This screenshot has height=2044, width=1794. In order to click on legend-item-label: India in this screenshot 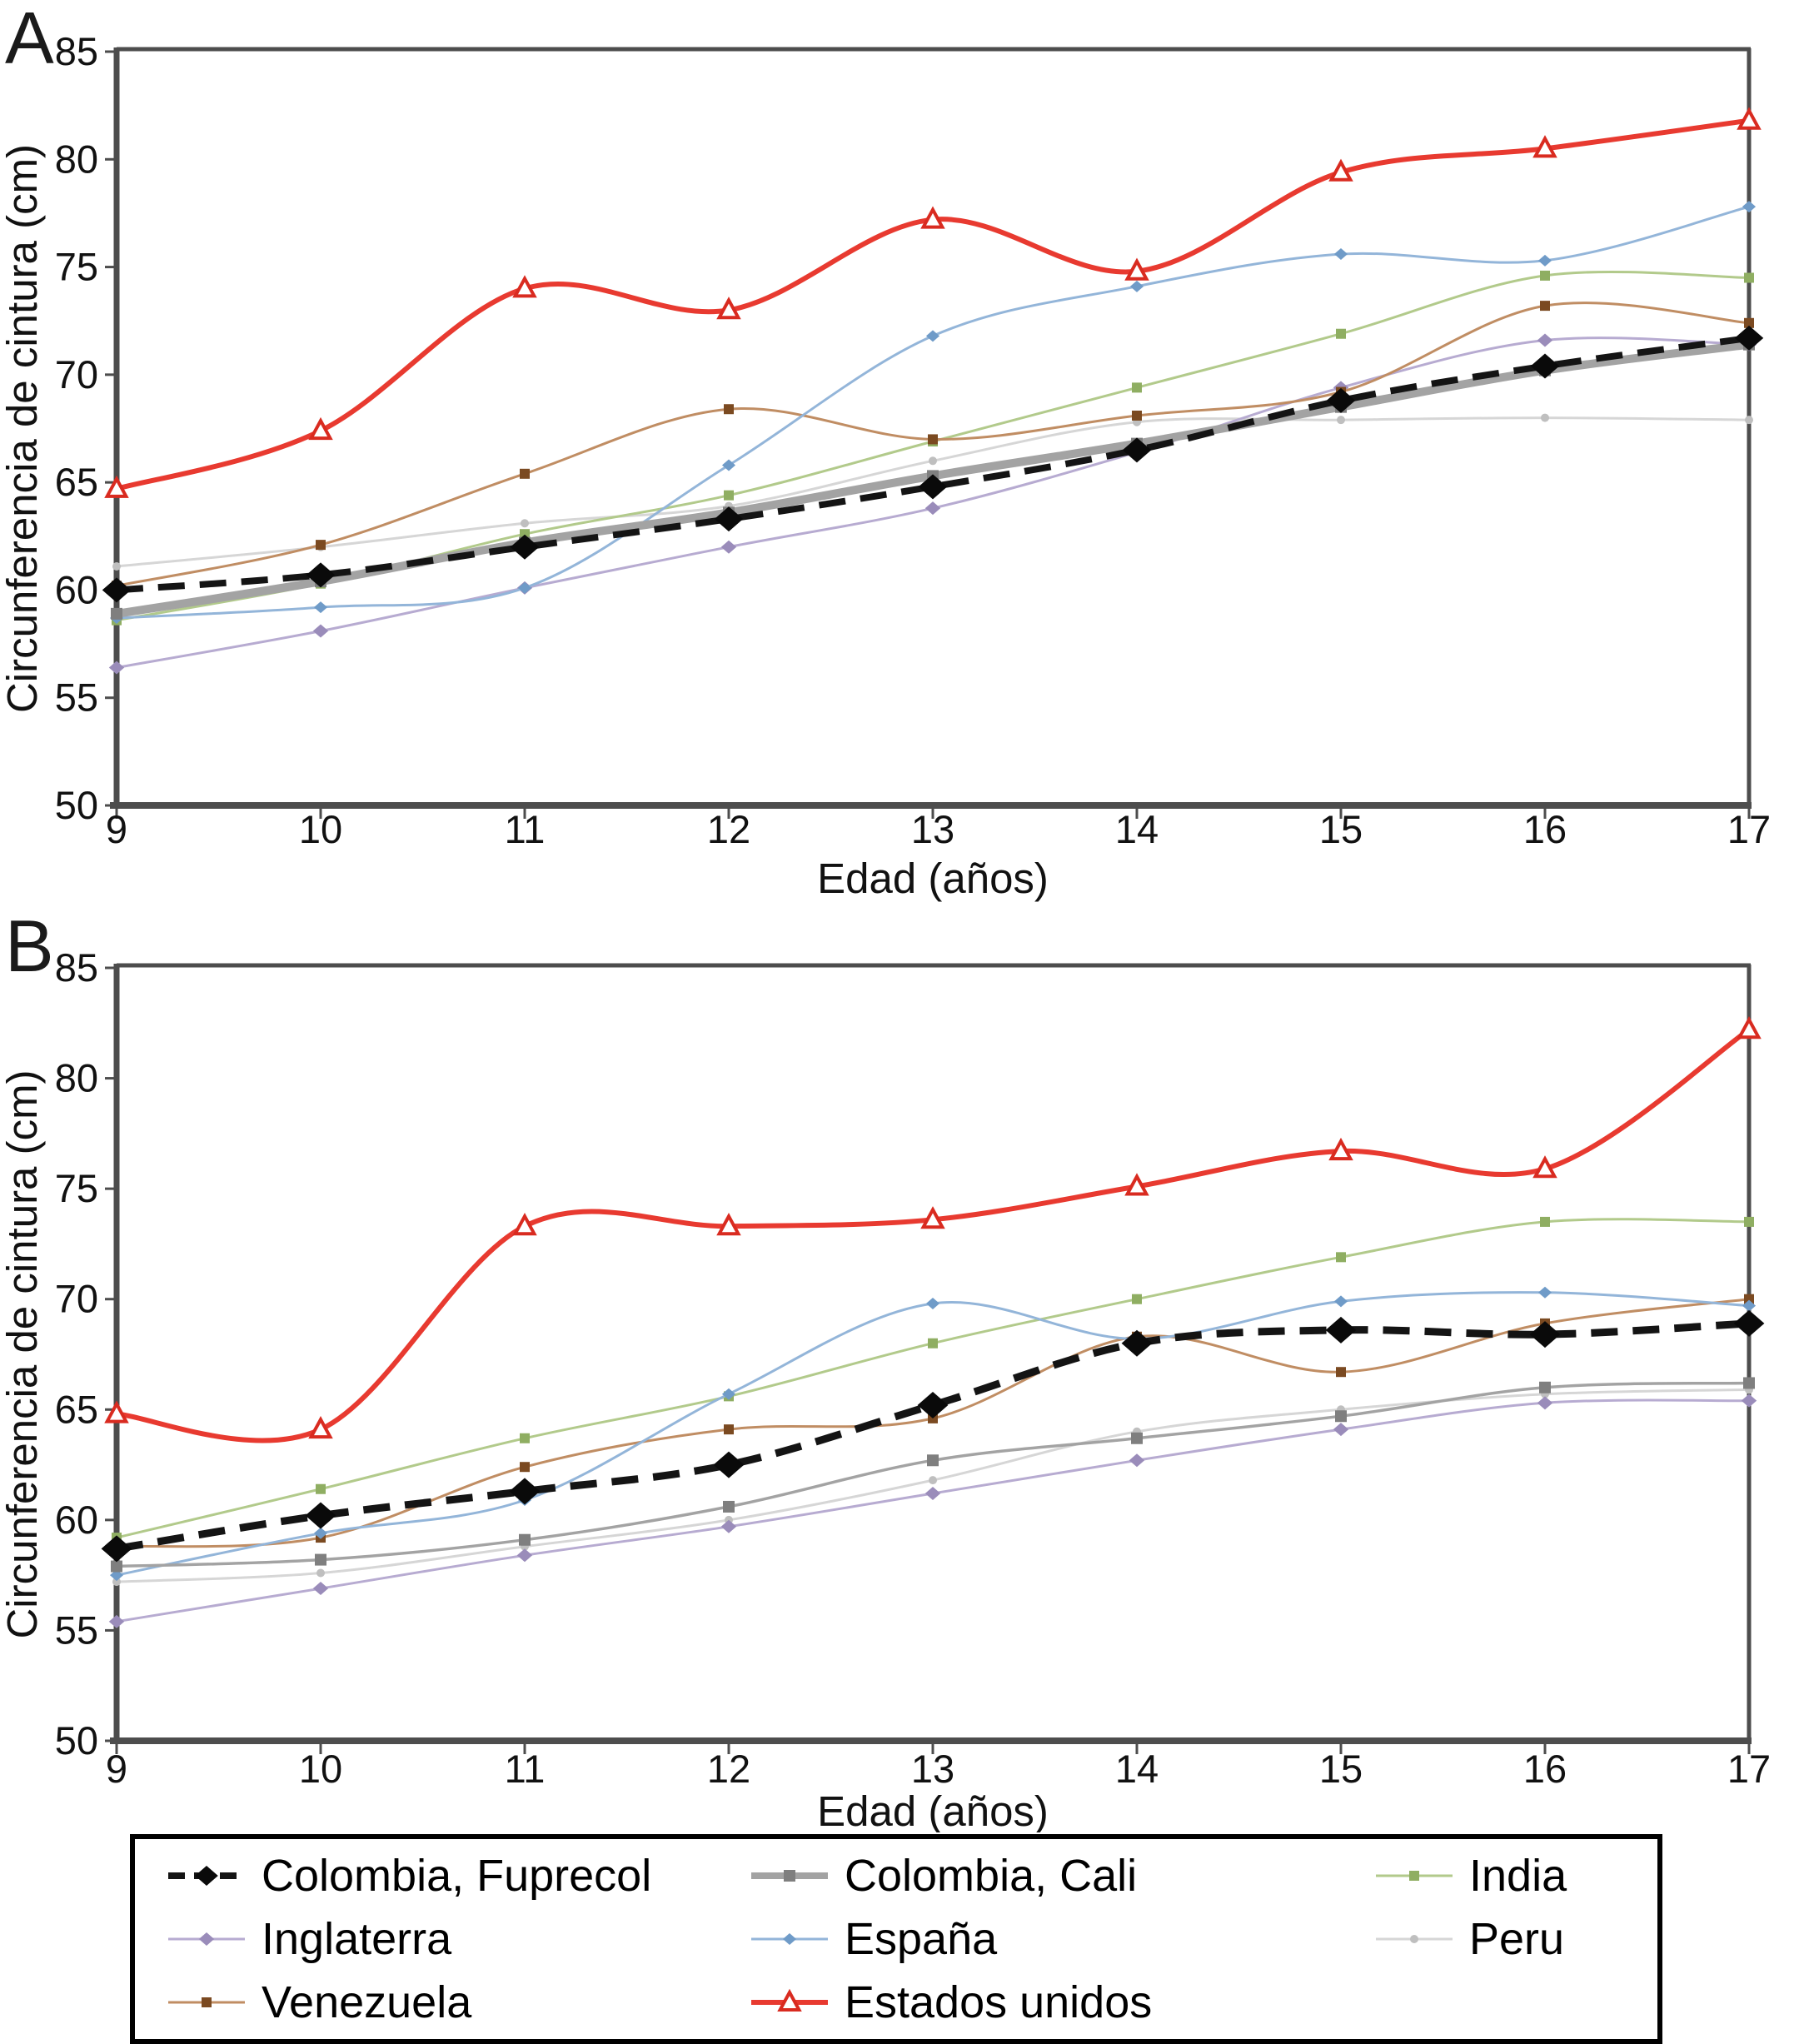, I will do `click(1518, 1876)`.